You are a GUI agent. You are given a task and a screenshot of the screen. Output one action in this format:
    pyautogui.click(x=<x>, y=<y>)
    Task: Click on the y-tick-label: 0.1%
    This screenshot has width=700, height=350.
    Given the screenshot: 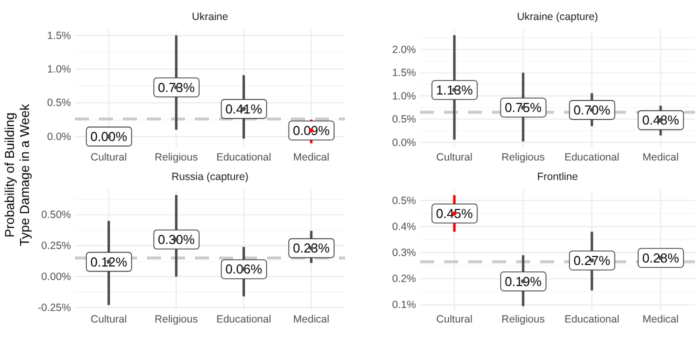 What is the action you would take?
    pyautogui.click(x=404, y=305)
    